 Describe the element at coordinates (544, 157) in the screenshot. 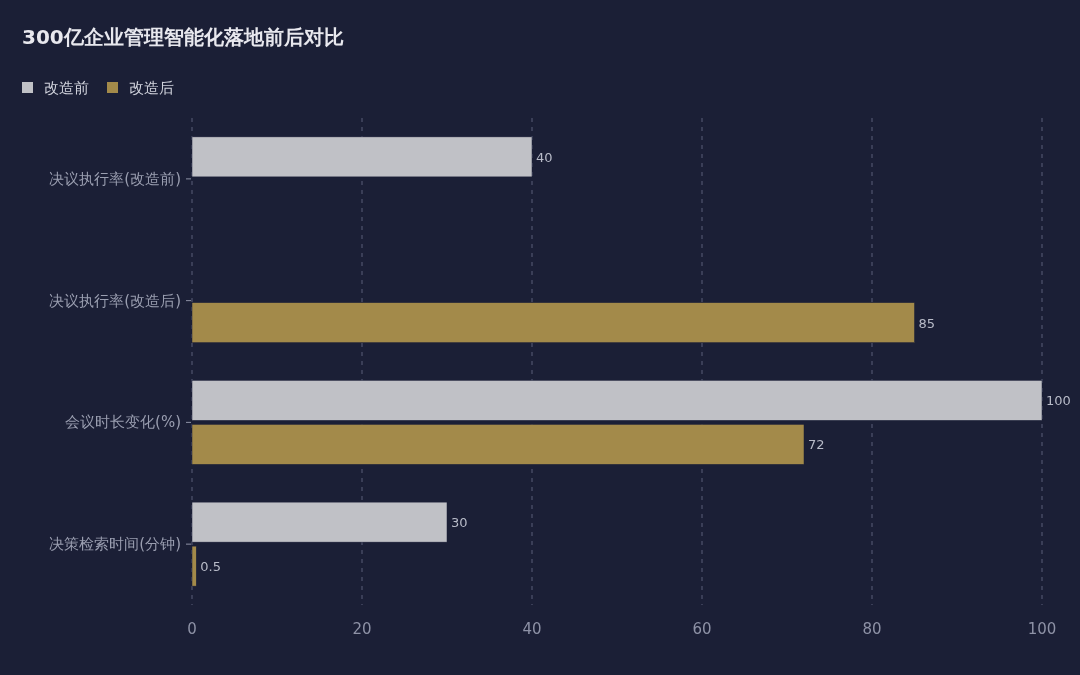

I see `data-label: 40` at that location.